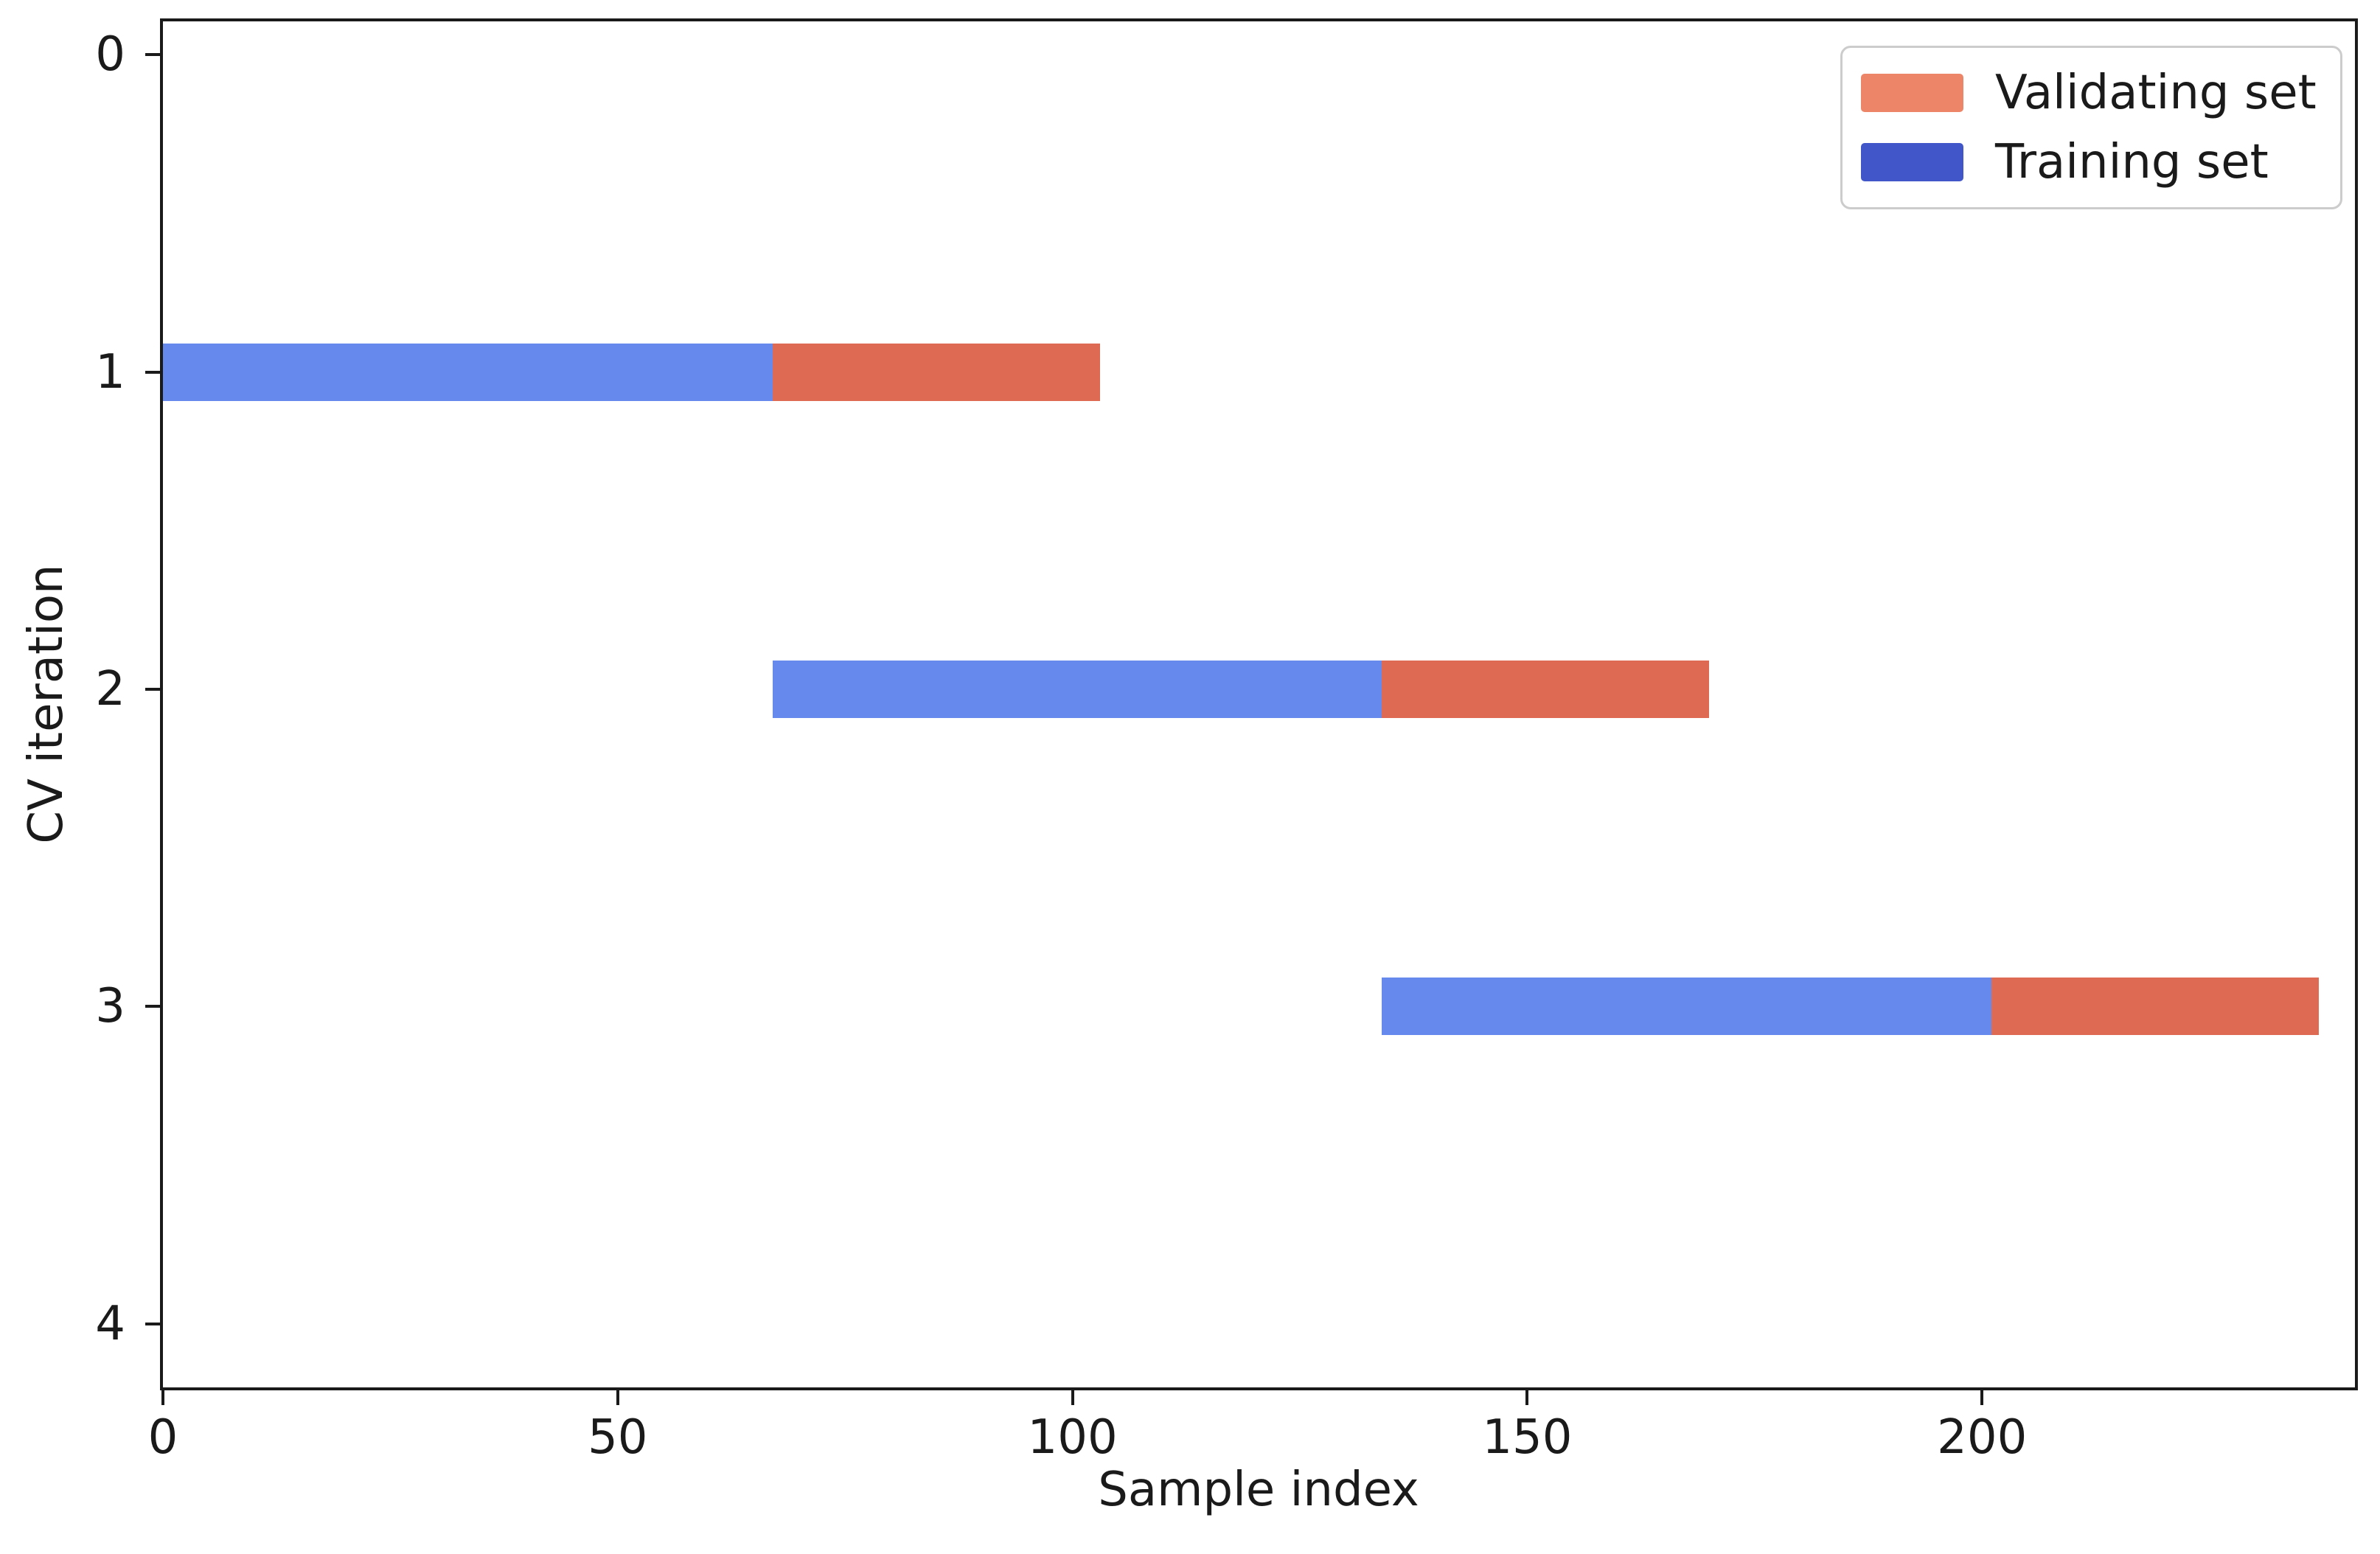 The image size is (2380, 1554). What do you see at coordinates (1528, 1438) in the screenshot?
I see `x-tick-label: 150` at bounding box center [1528, 1438].